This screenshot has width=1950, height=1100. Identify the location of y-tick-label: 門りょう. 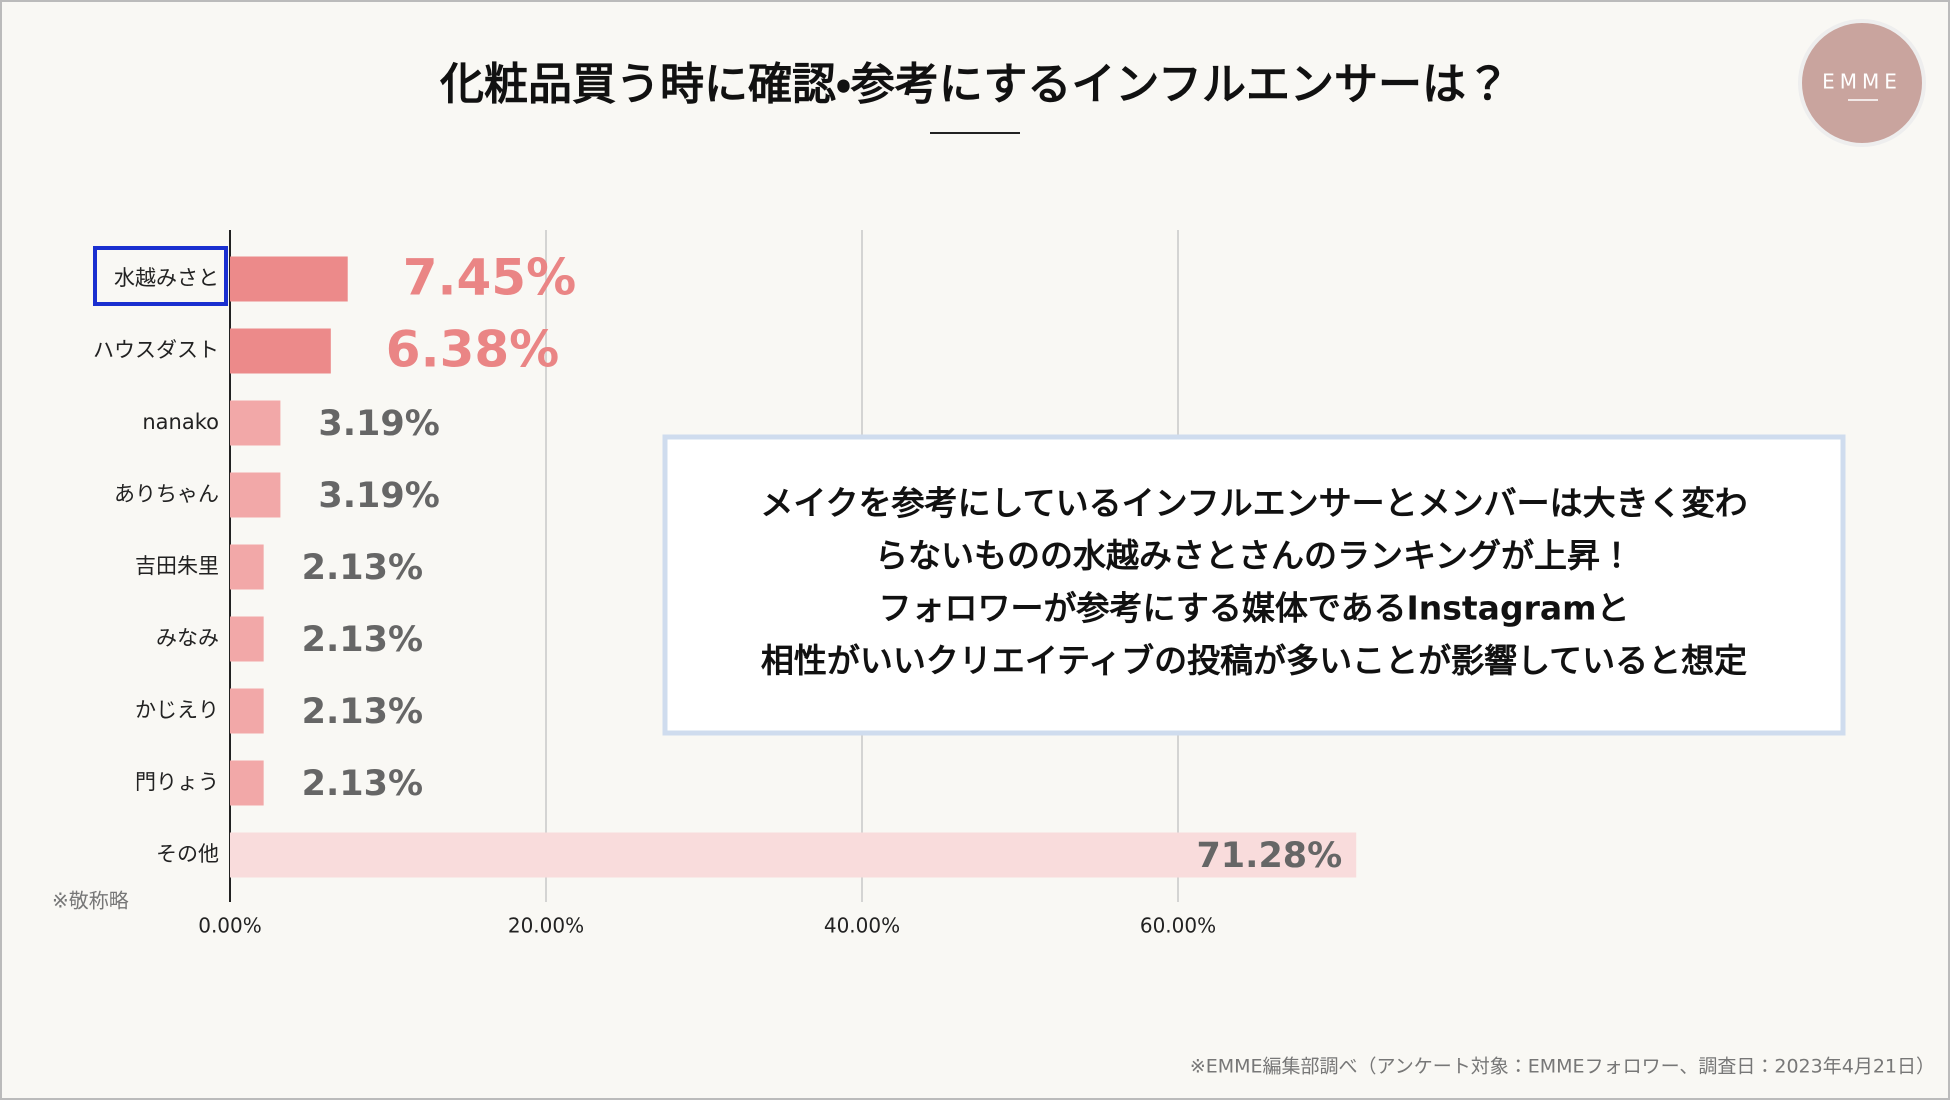
(177, 782).